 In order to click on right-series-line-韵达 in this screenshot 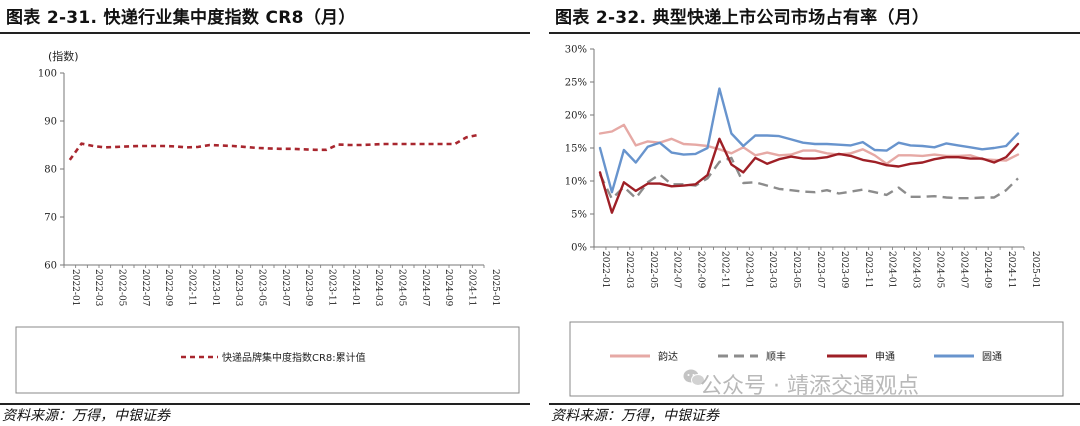, I will do `click(809, 144)`.